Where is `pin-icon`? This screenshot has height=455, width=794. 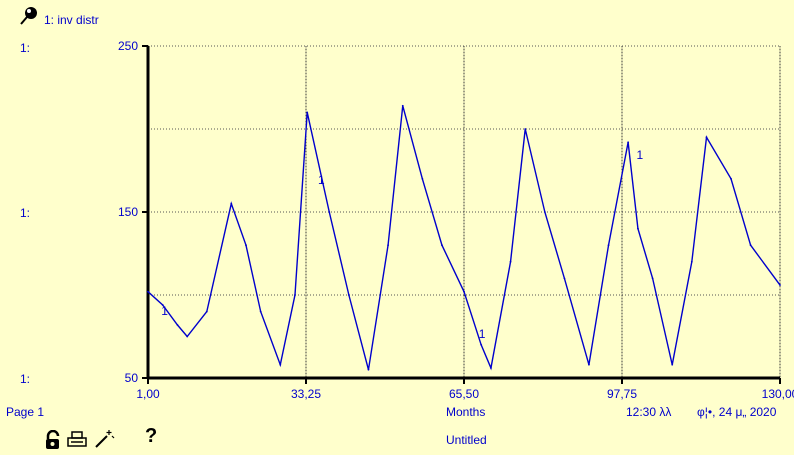
pin-icon is located at coordinates (29, 16).